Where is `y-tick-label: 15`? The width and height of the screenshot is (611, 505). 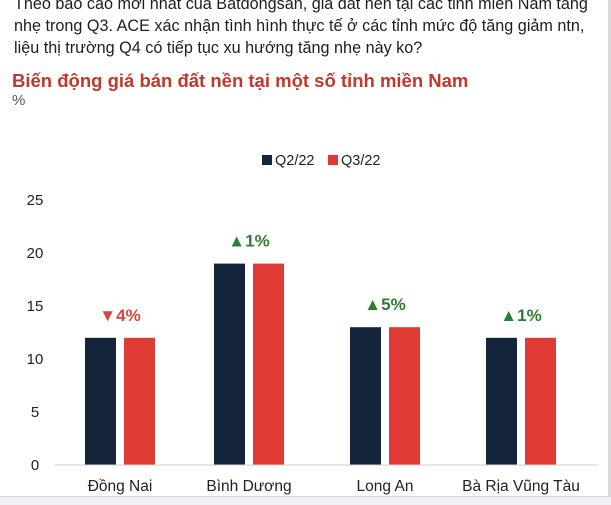 y-tick-label: 15 is located at coordinates (35, 306).